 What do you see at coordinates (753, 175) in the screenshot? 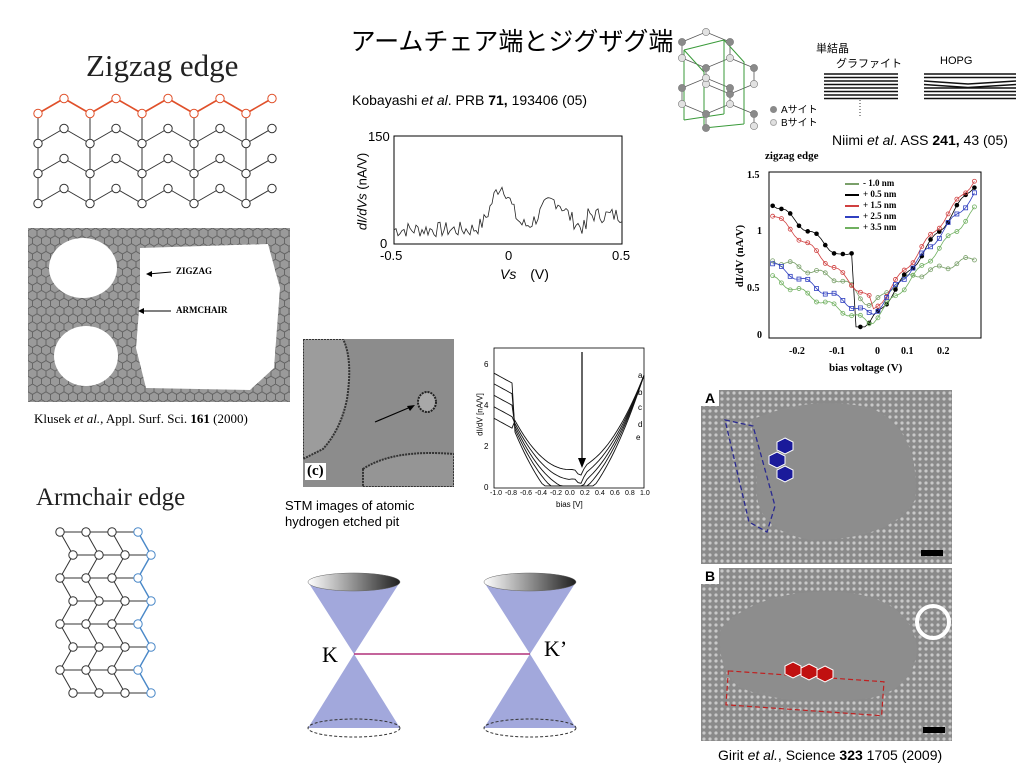
I see `niimi-ytick-3: 1.5` at bounding box center [753, 175].